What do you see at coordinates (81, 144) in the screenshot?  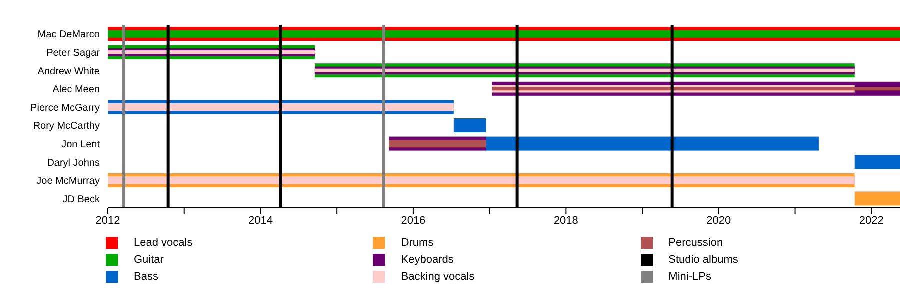 I see `y-tick-label: Jon Lent` at bounding box center [81, 144].